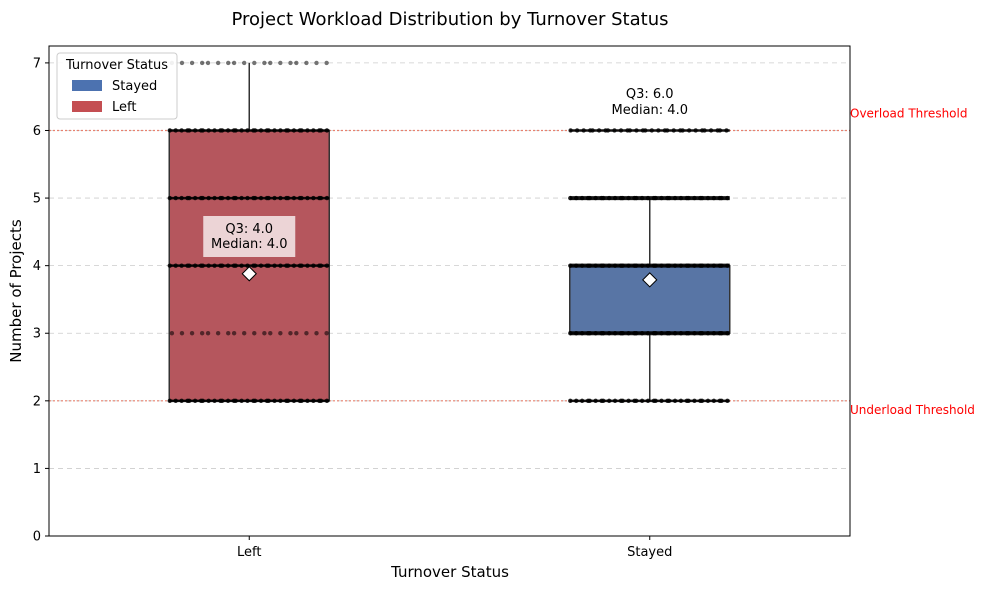  Describe the element at coordinates (16, 291) in the screenshot. I see `y-axis-title: Number of Projects` at that location.